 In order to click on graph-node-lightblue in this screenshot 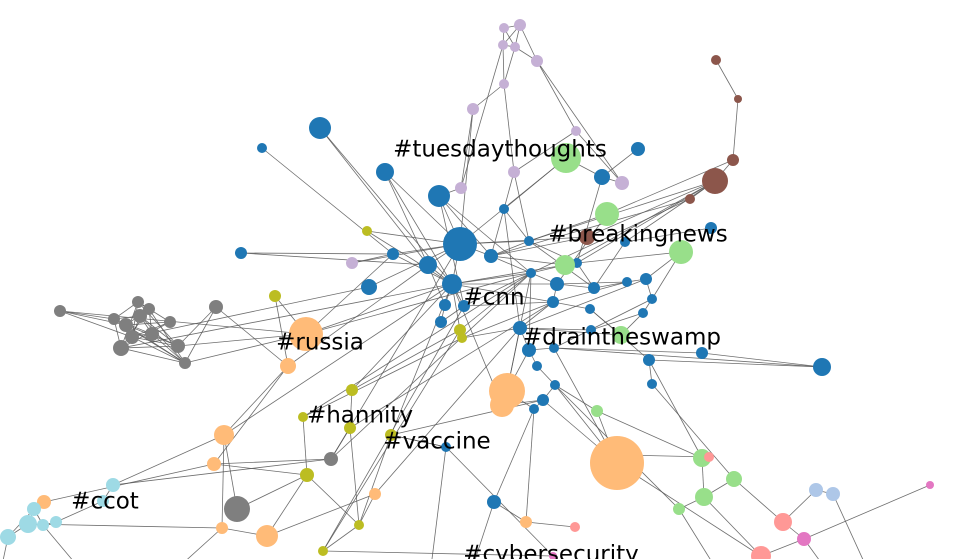, I will do `click(833, 494)`.